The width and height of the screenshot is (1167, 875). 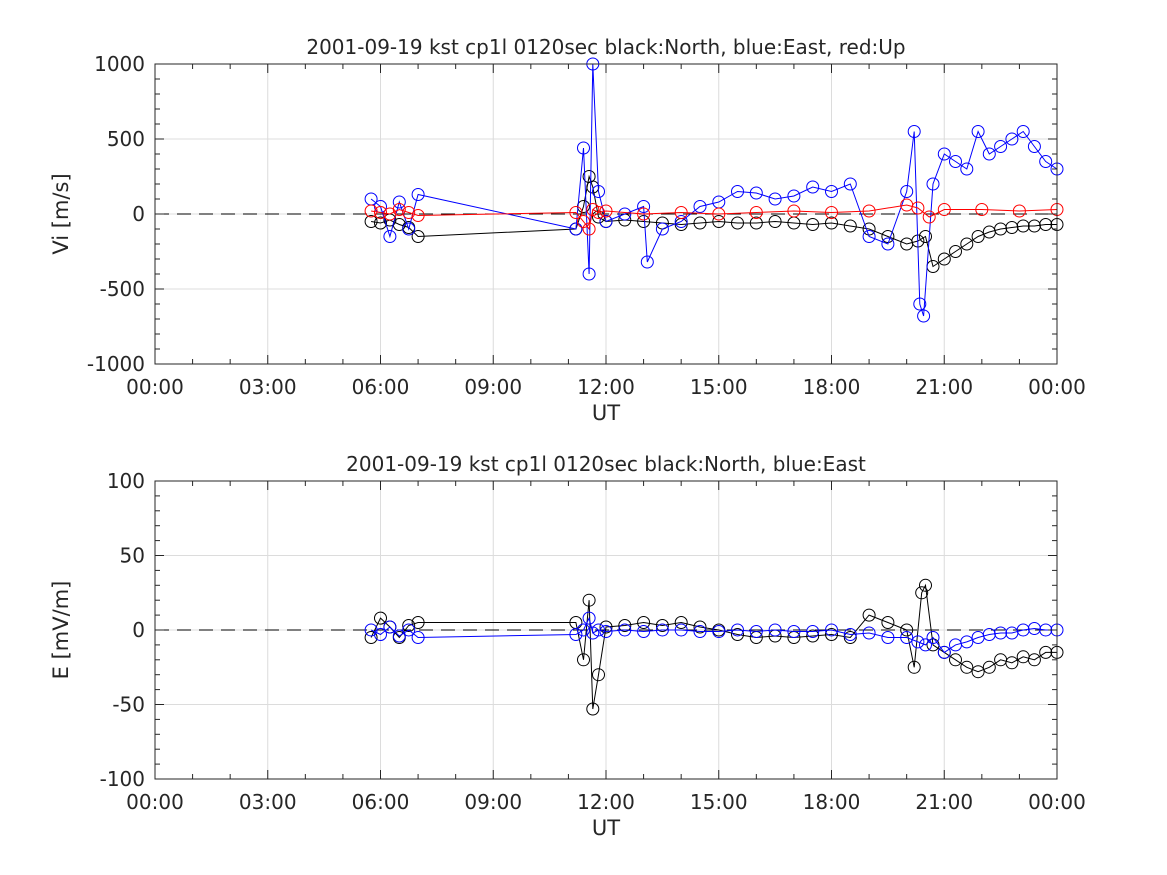 What do you see at coordinates (122, 630) in the screenshot?
I see `field-y-tick-labels: -100 -50 0 50 100` at bounding box center [122, 630].